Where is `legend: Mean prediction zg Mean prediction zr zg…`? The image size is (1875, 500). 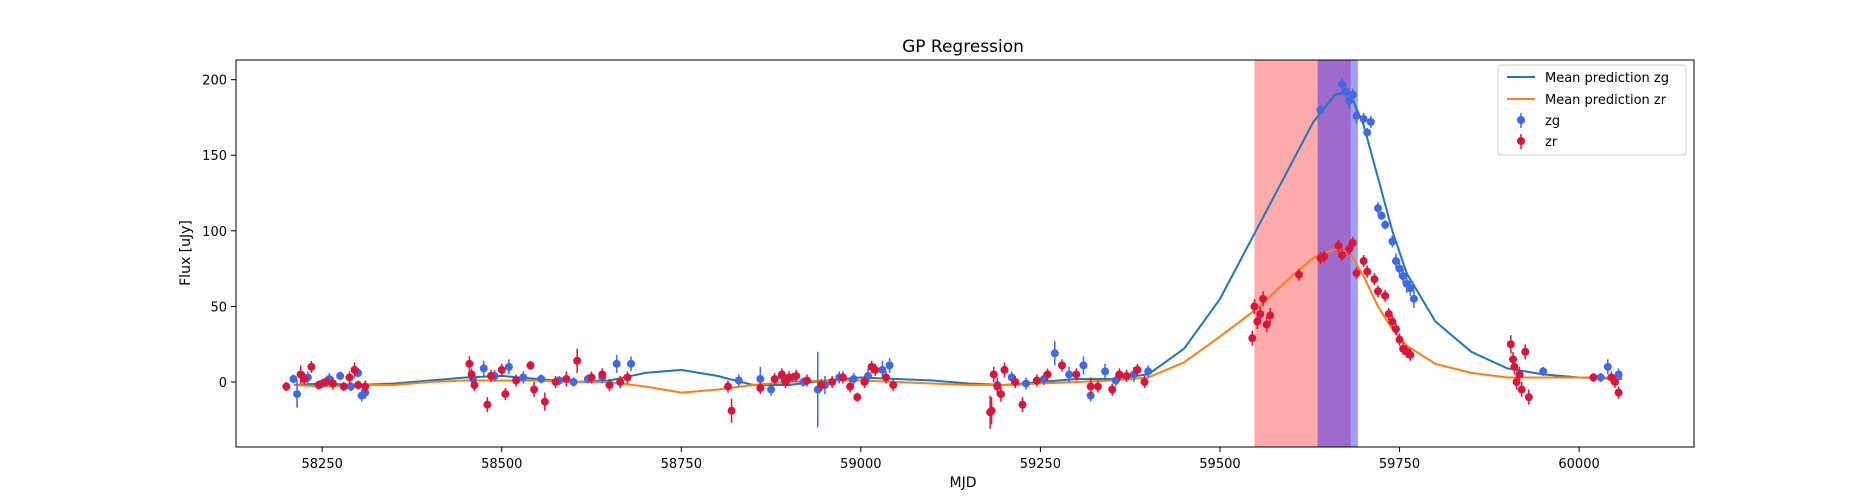 legend: Mean prediction zg Mean prediction zr zg… is located at coordinates (1592, 110).